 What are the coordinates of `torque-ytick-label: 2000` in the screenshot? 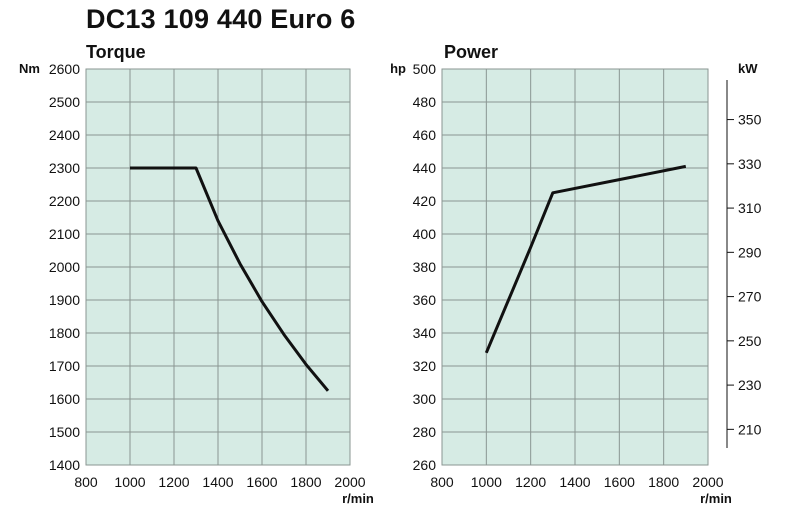 It's located at (64, 267).